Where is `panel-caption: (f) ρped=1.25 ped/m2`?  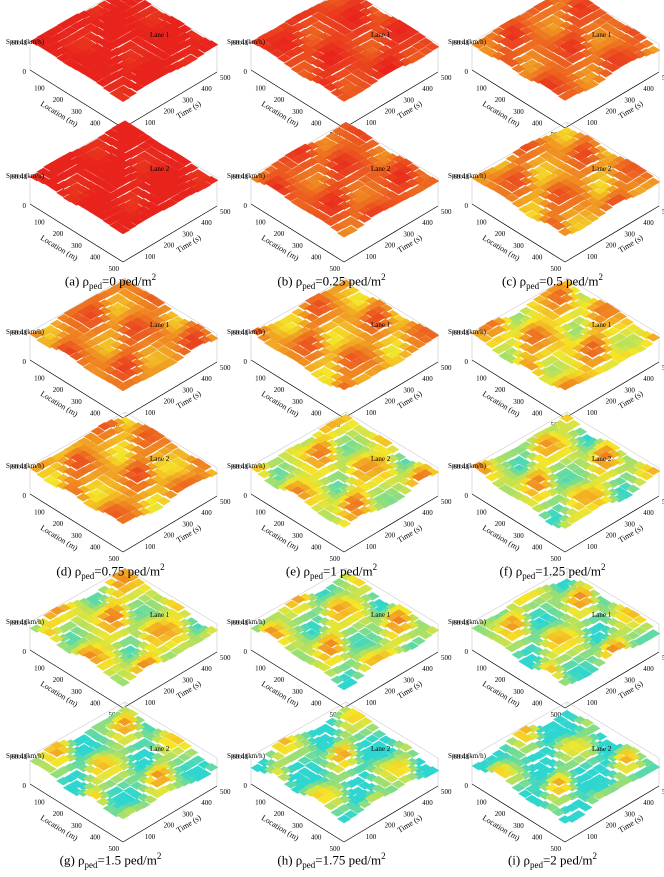
panel-caption: (f) ρped=1.25 ped/m2 is located at coordinates (552, 571).